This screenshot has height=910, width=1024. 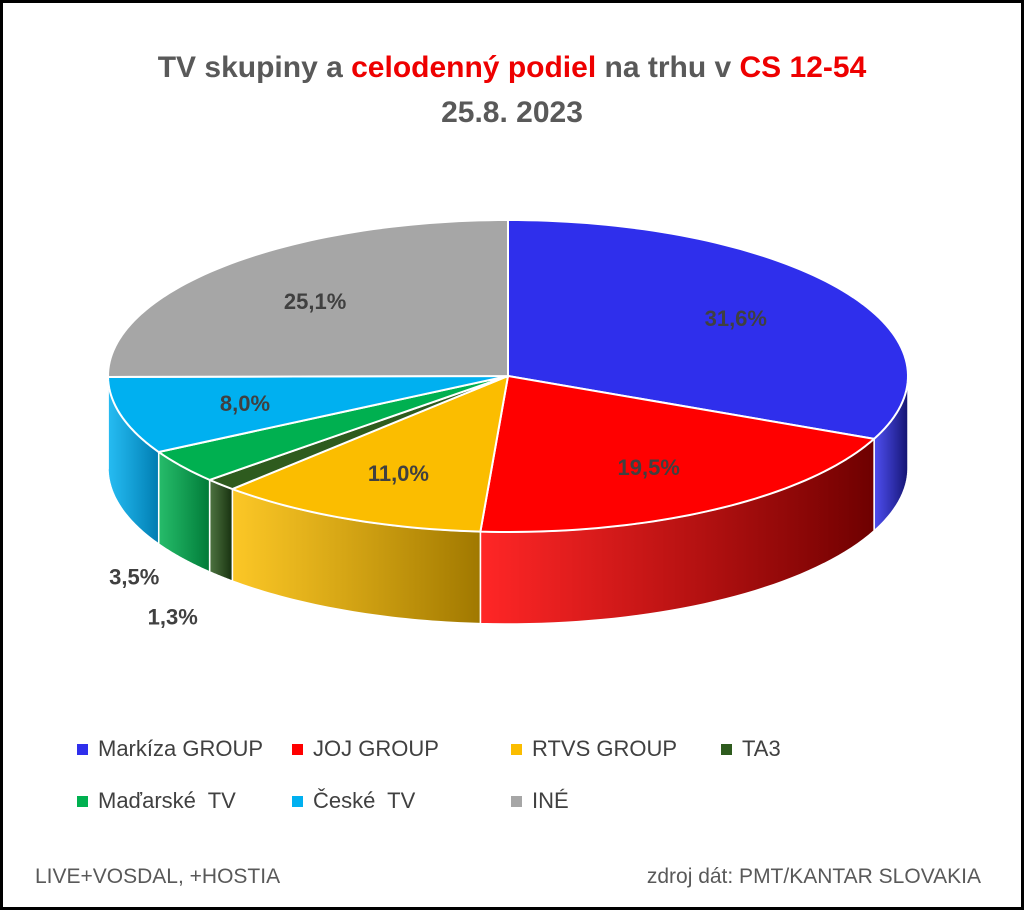 What do you see at coordinates (254, 67) in the screenshot?
I see `title-part-1: TV skupiny a` at bounding box center [254, 67].